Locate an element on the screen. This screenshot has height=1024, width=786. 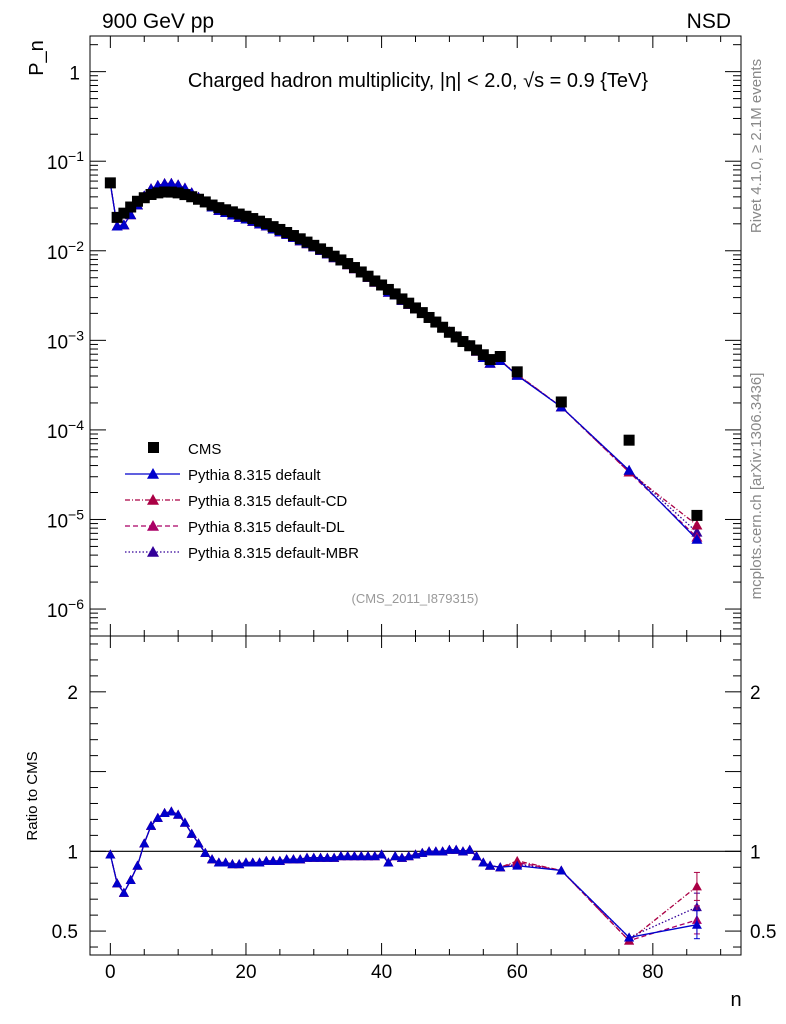
y-tick-label: 10⁻⁶ is located at coordinates (65, 609).